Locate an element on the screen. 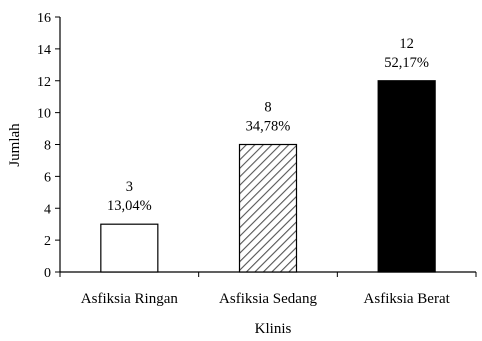  y-tick-label: 8 is located at coordinates (47, 146).